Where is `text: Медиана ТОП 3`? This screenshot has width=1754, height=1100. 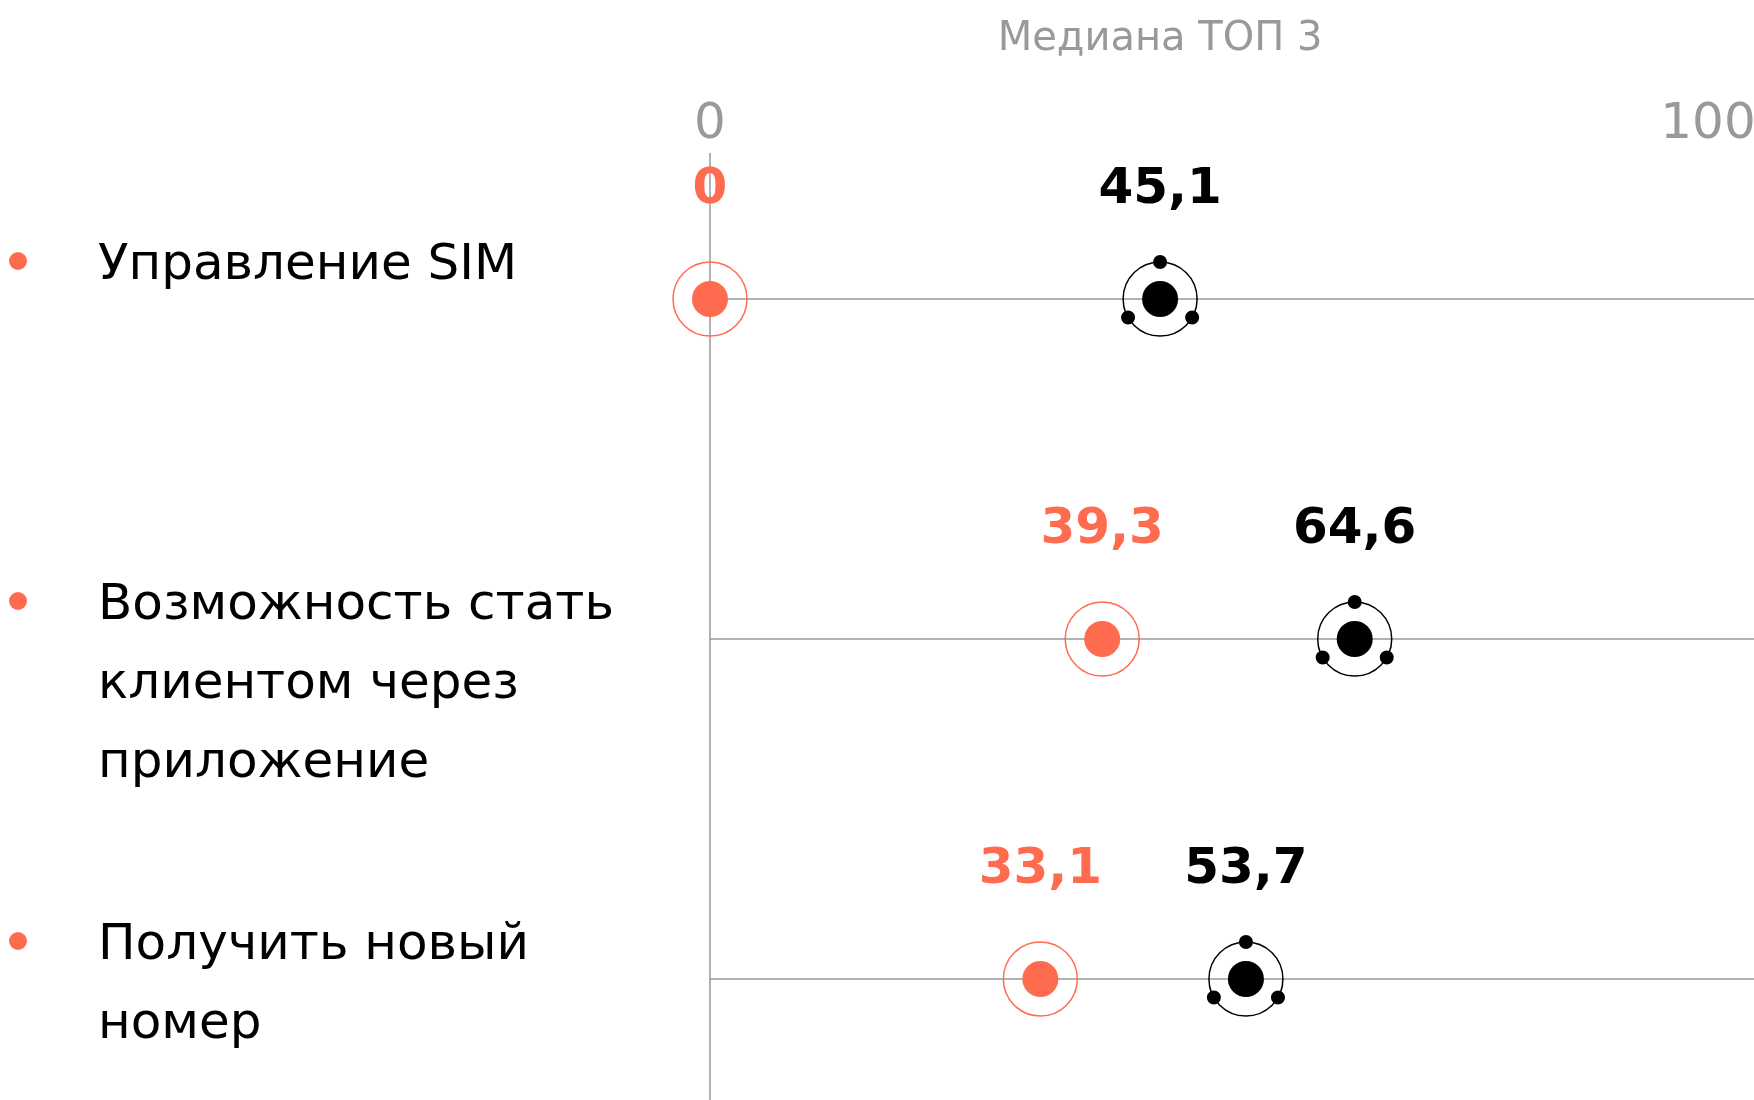
text: Медиана ТОП 3 is located at coordinates (1160, 36).